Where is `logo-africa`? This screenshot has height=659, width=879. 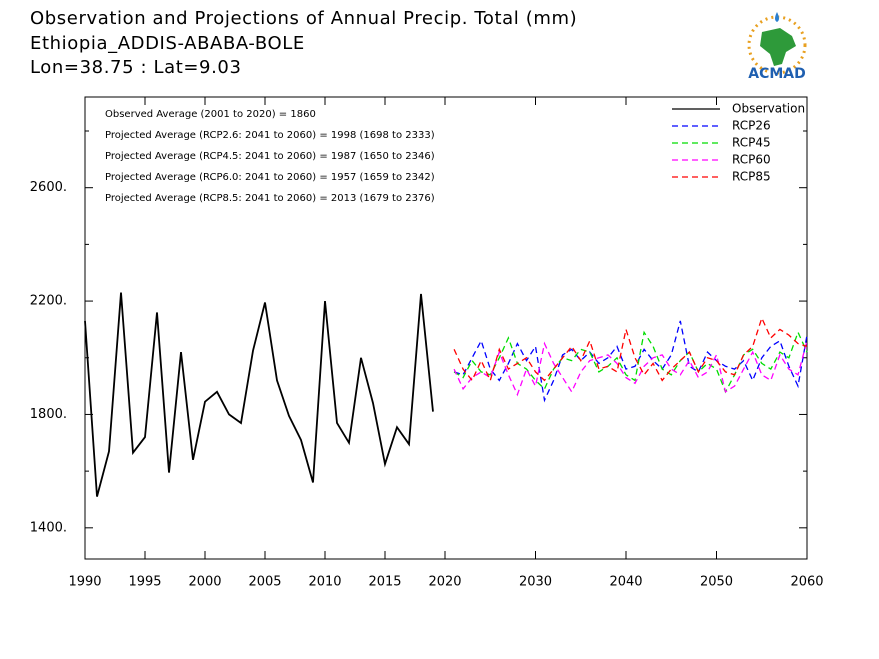 logo-africa is located at coordinates (778, 47).